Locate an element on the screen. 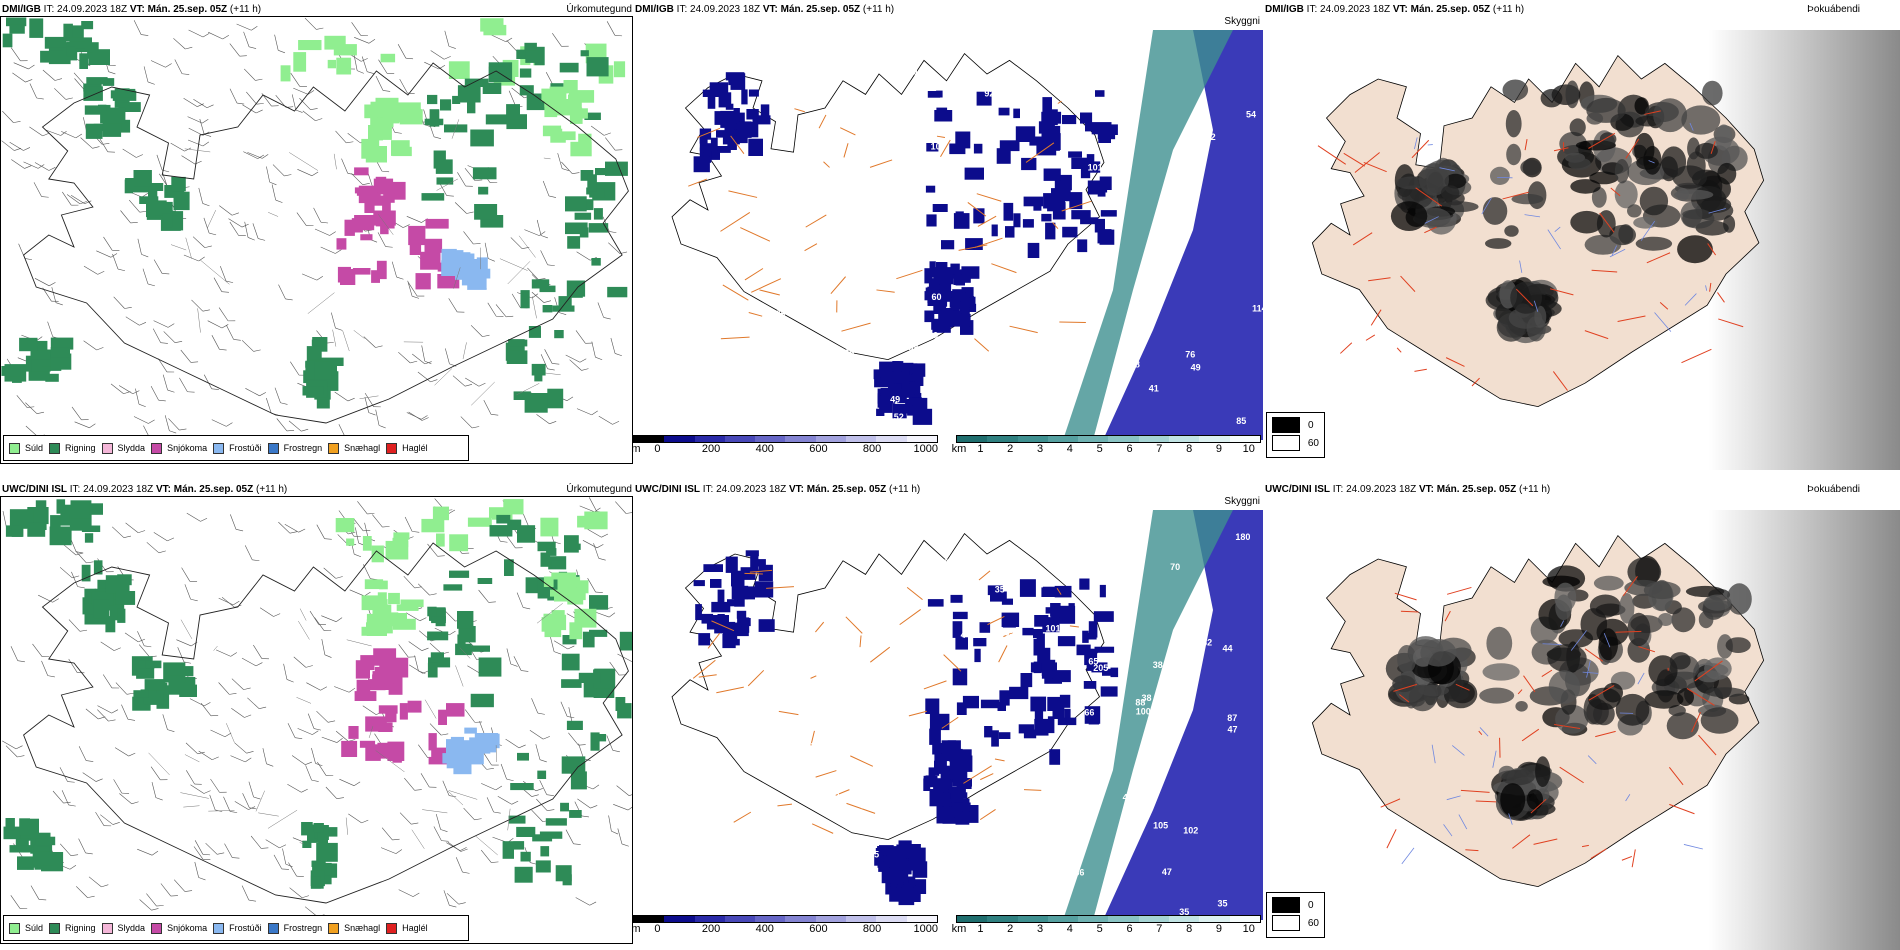 The width and height of the screenshot is (1900, 950). cloud-base-value: 93 is located at coordinates (849, 889).